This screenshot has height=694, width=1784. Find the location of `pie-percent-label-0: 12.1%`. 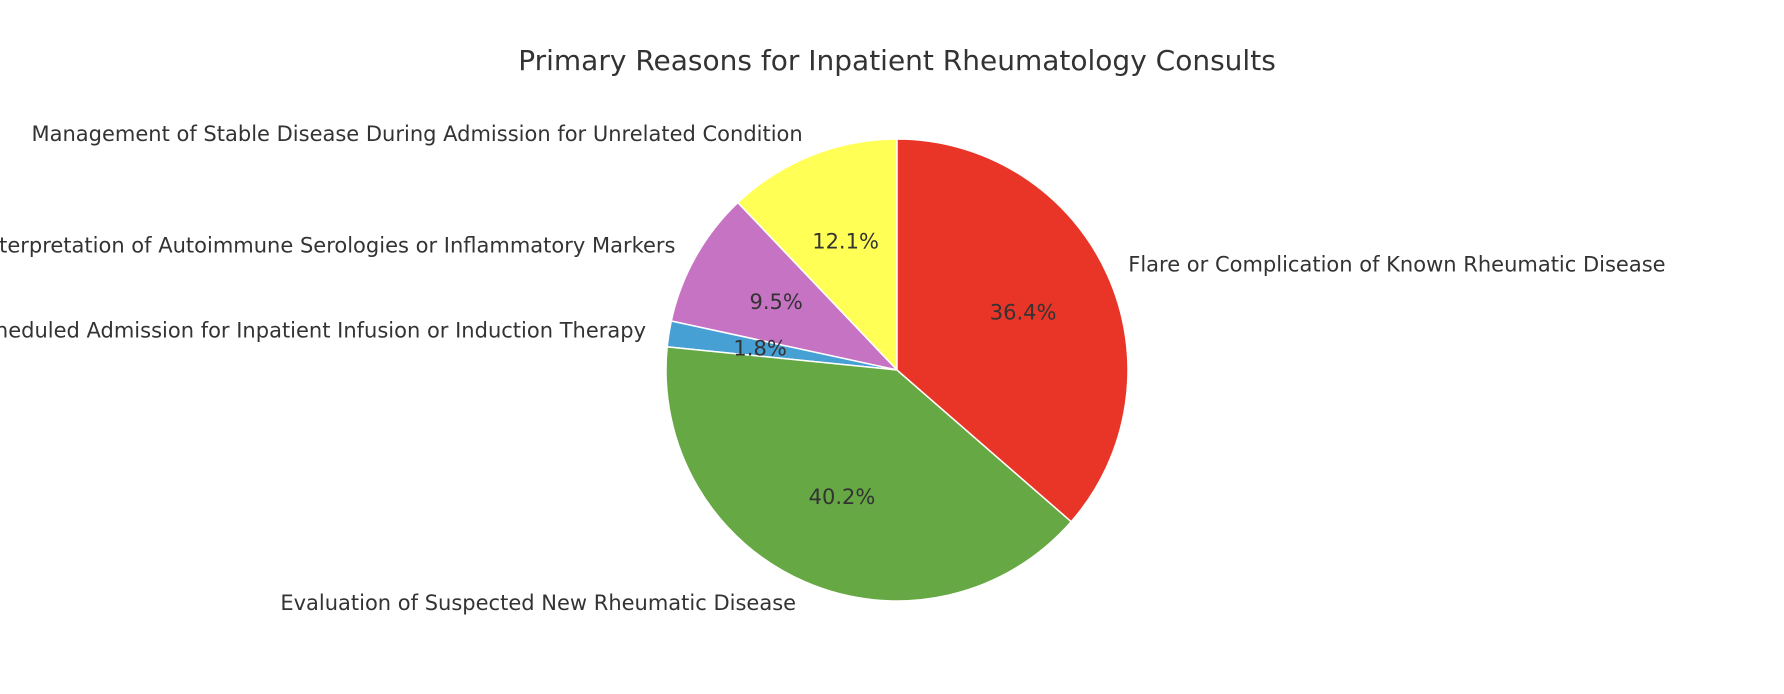

pie-percent-label-0: 12.1% is located at coordinates (845, 241).